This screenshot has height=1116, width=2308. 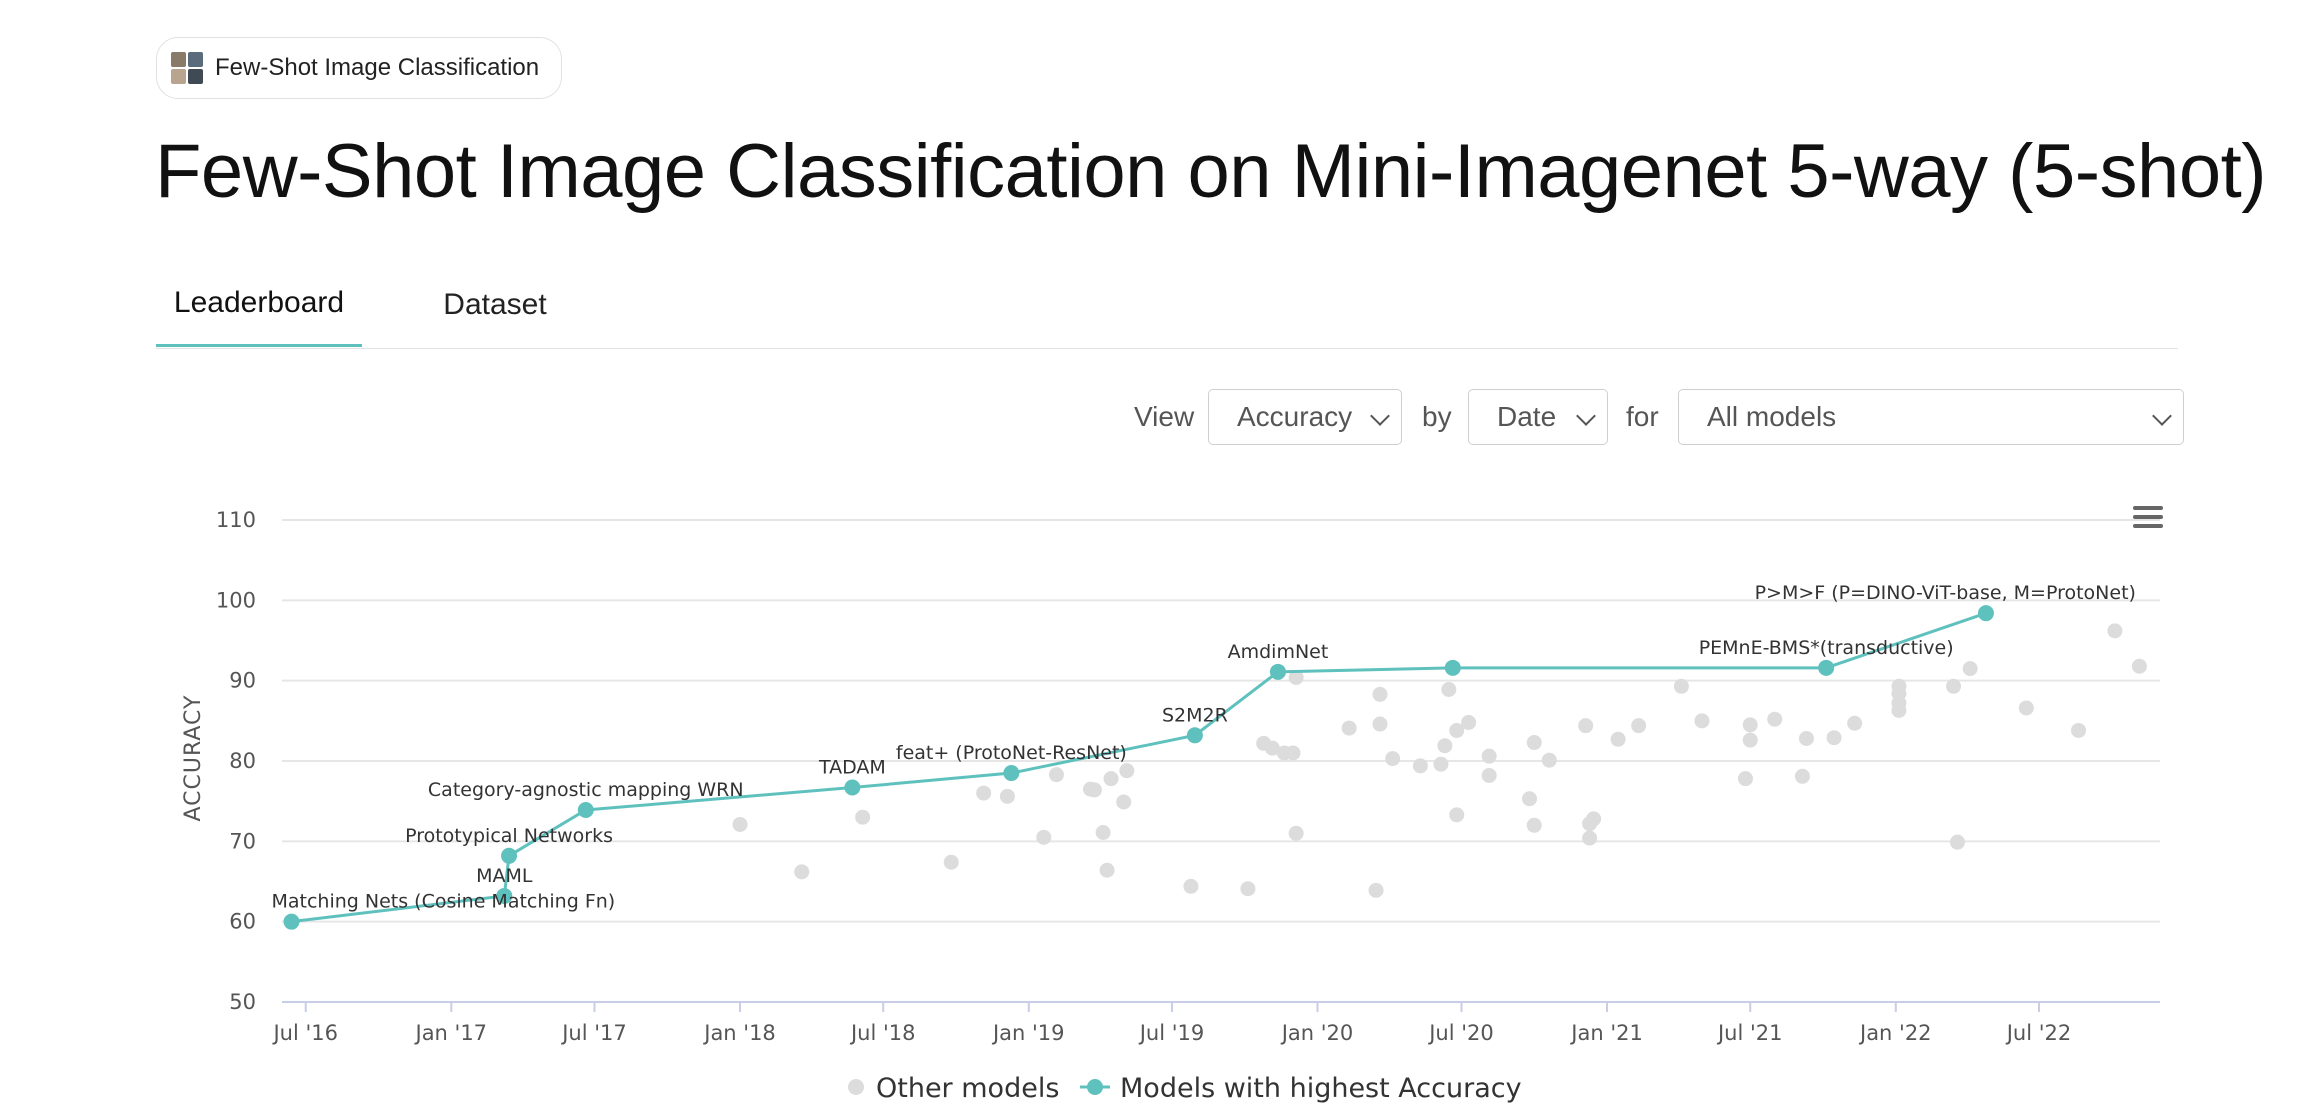 I want to click on metric-select-value: Accuracy, so click(x=1295, y=416).